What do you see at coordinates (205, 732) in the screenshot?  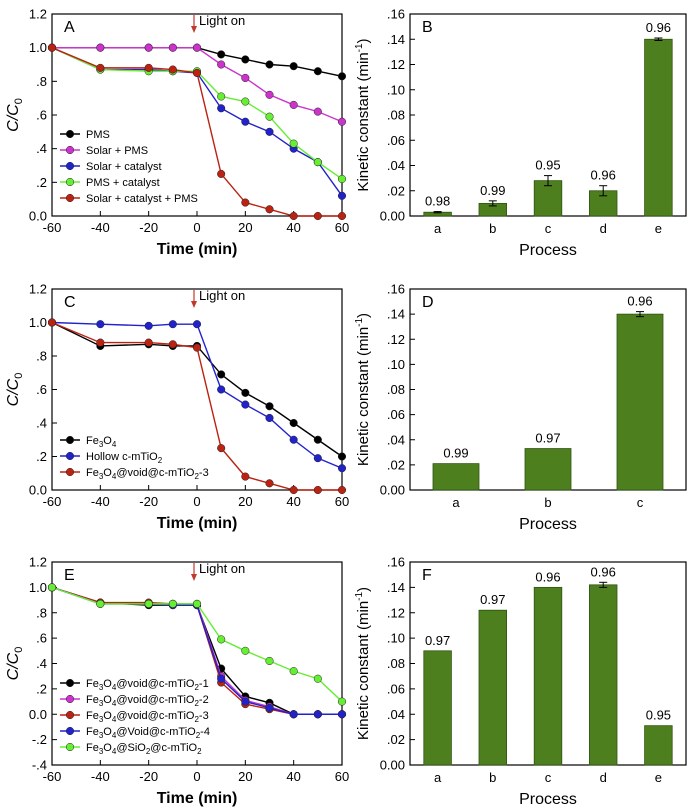 I see `legend-label-part: -4` at bounding box center [205, 732].